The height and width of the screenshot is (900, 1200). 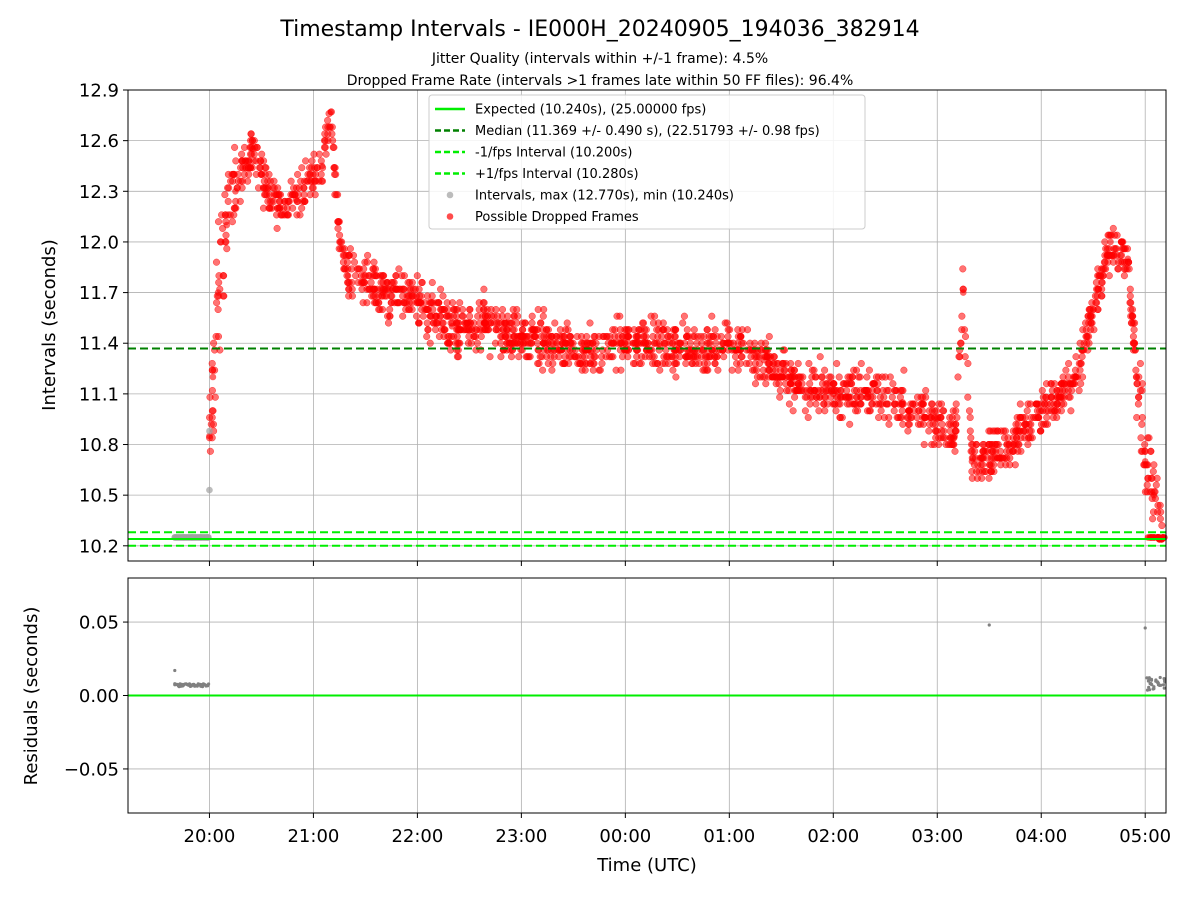 What do you see at coordinates (604, 196) in the screenshot?
I see `legend-label: Intervals, max (12.770s), min (10.240s)` at bounding box center [604, 196].